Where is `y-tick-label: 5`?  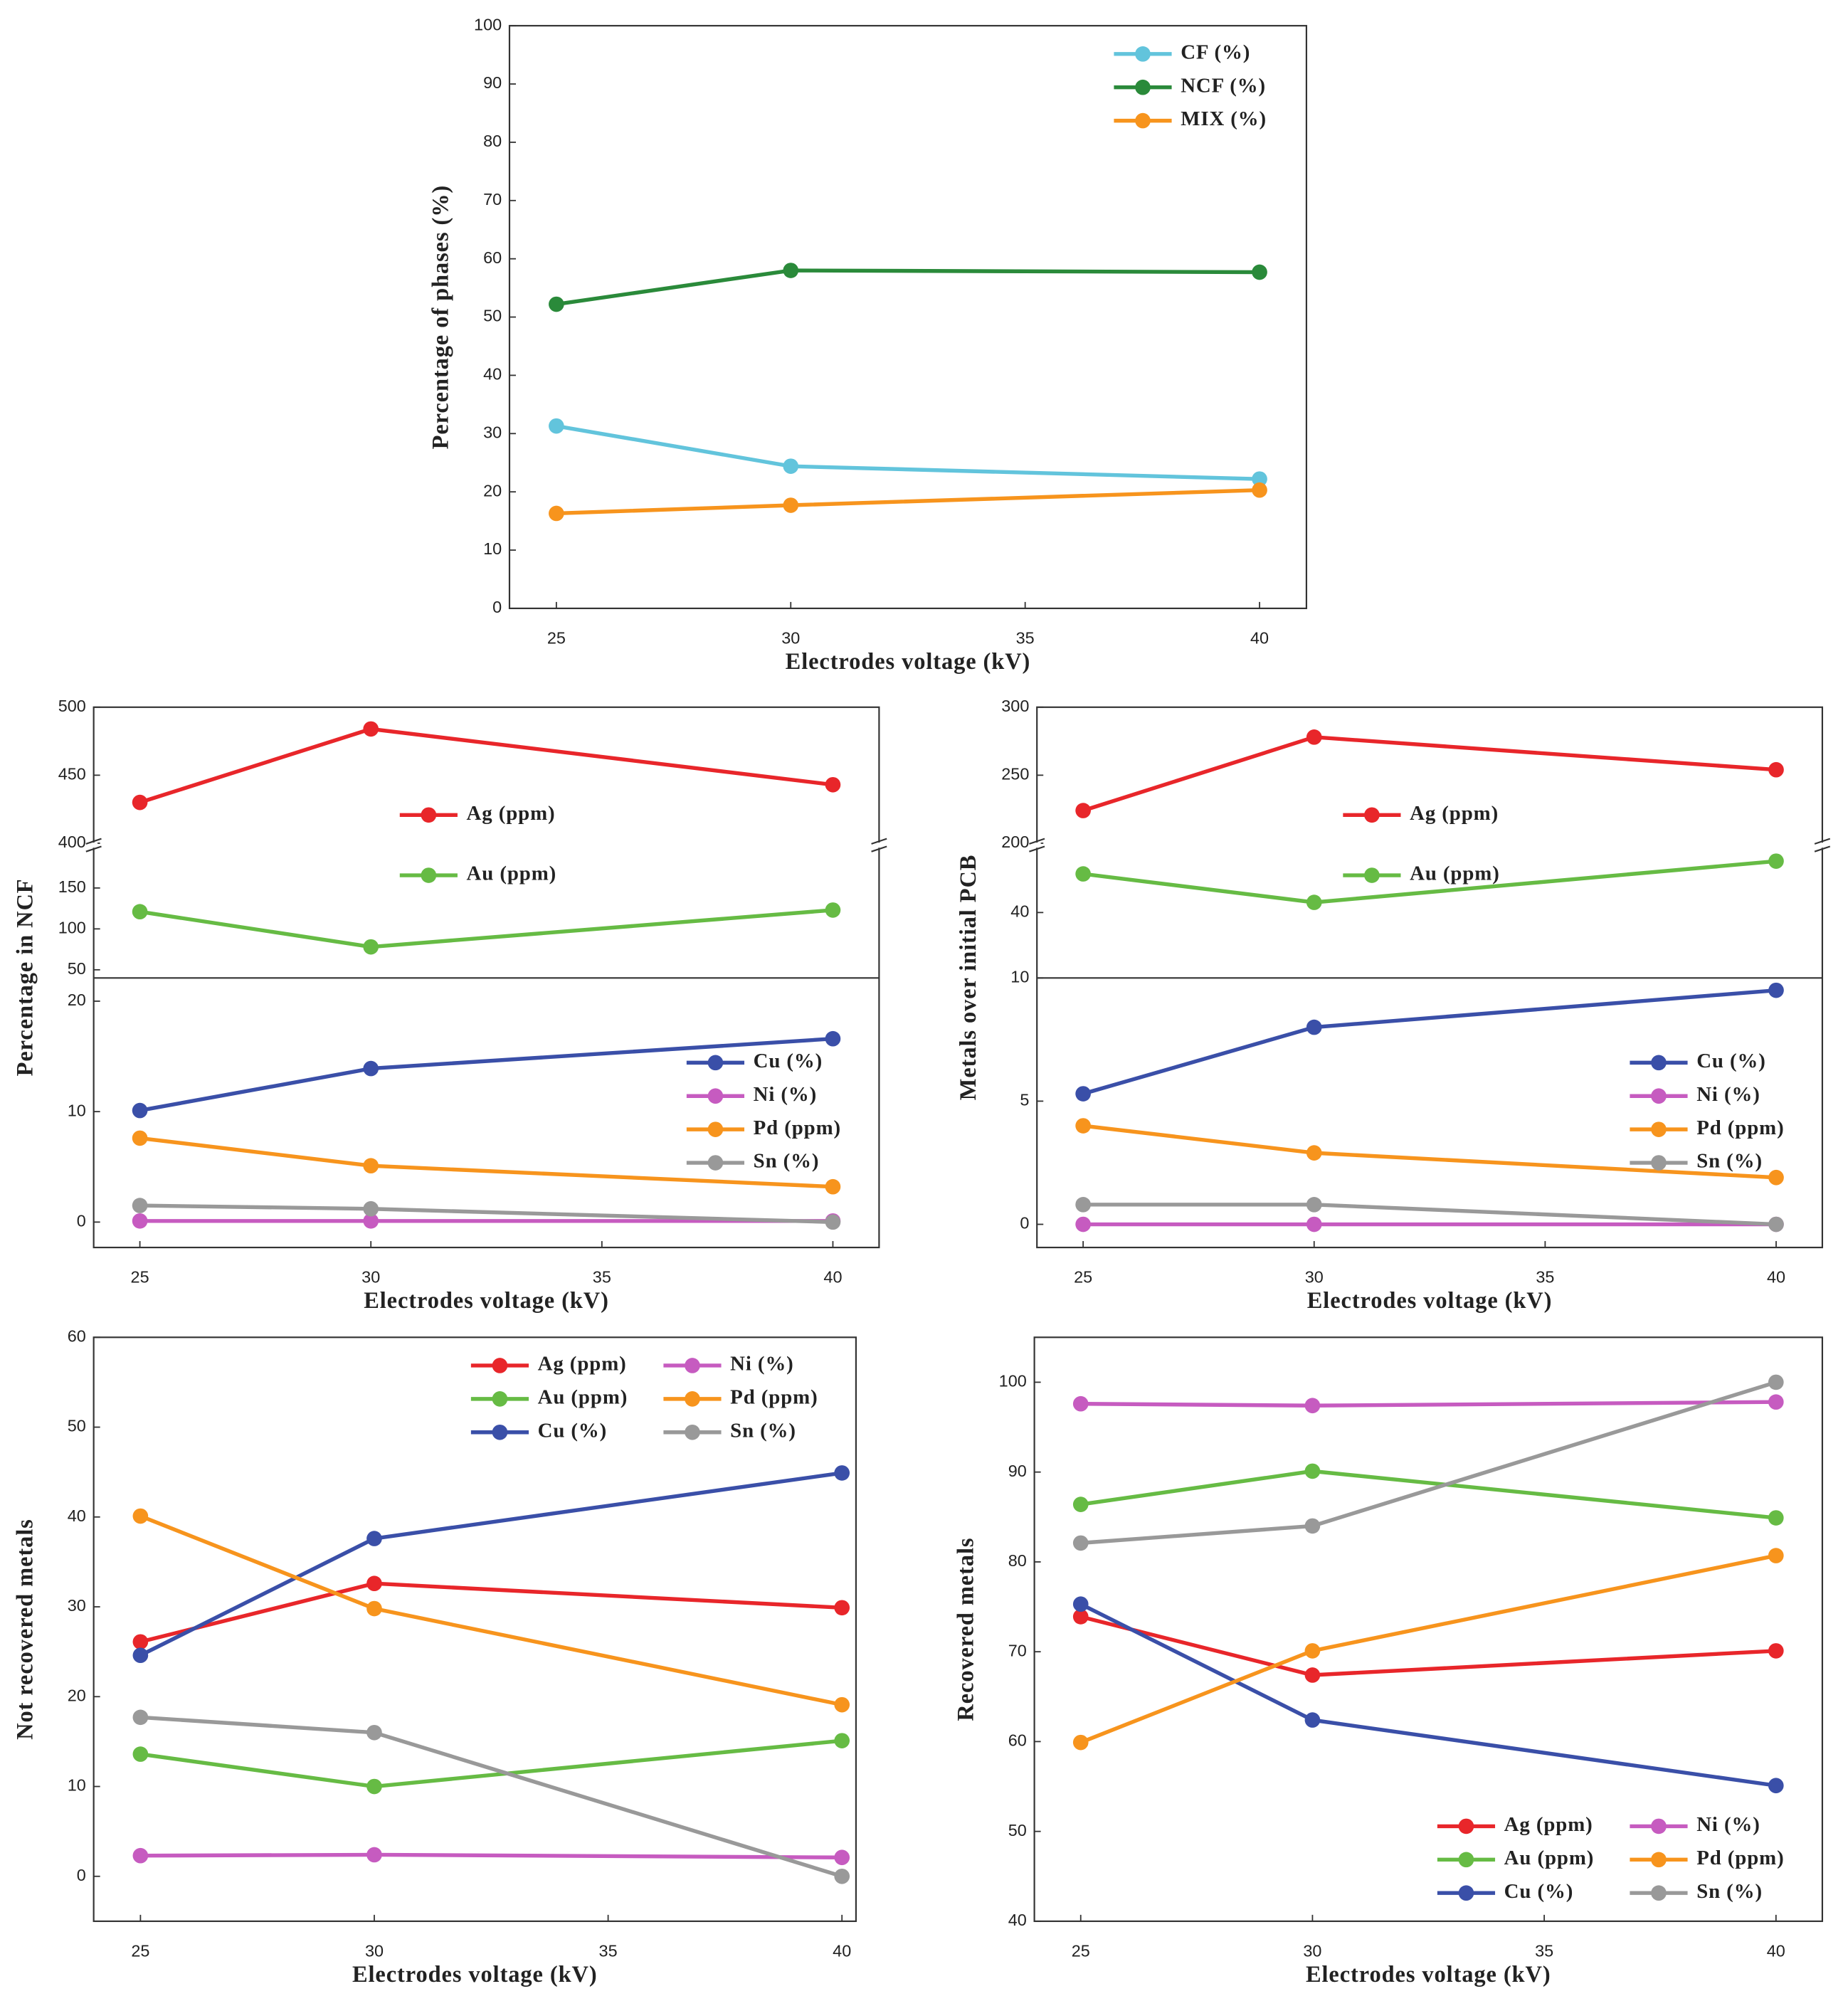 y-tick-label: 5 is located at coordinates (1024, 1100).